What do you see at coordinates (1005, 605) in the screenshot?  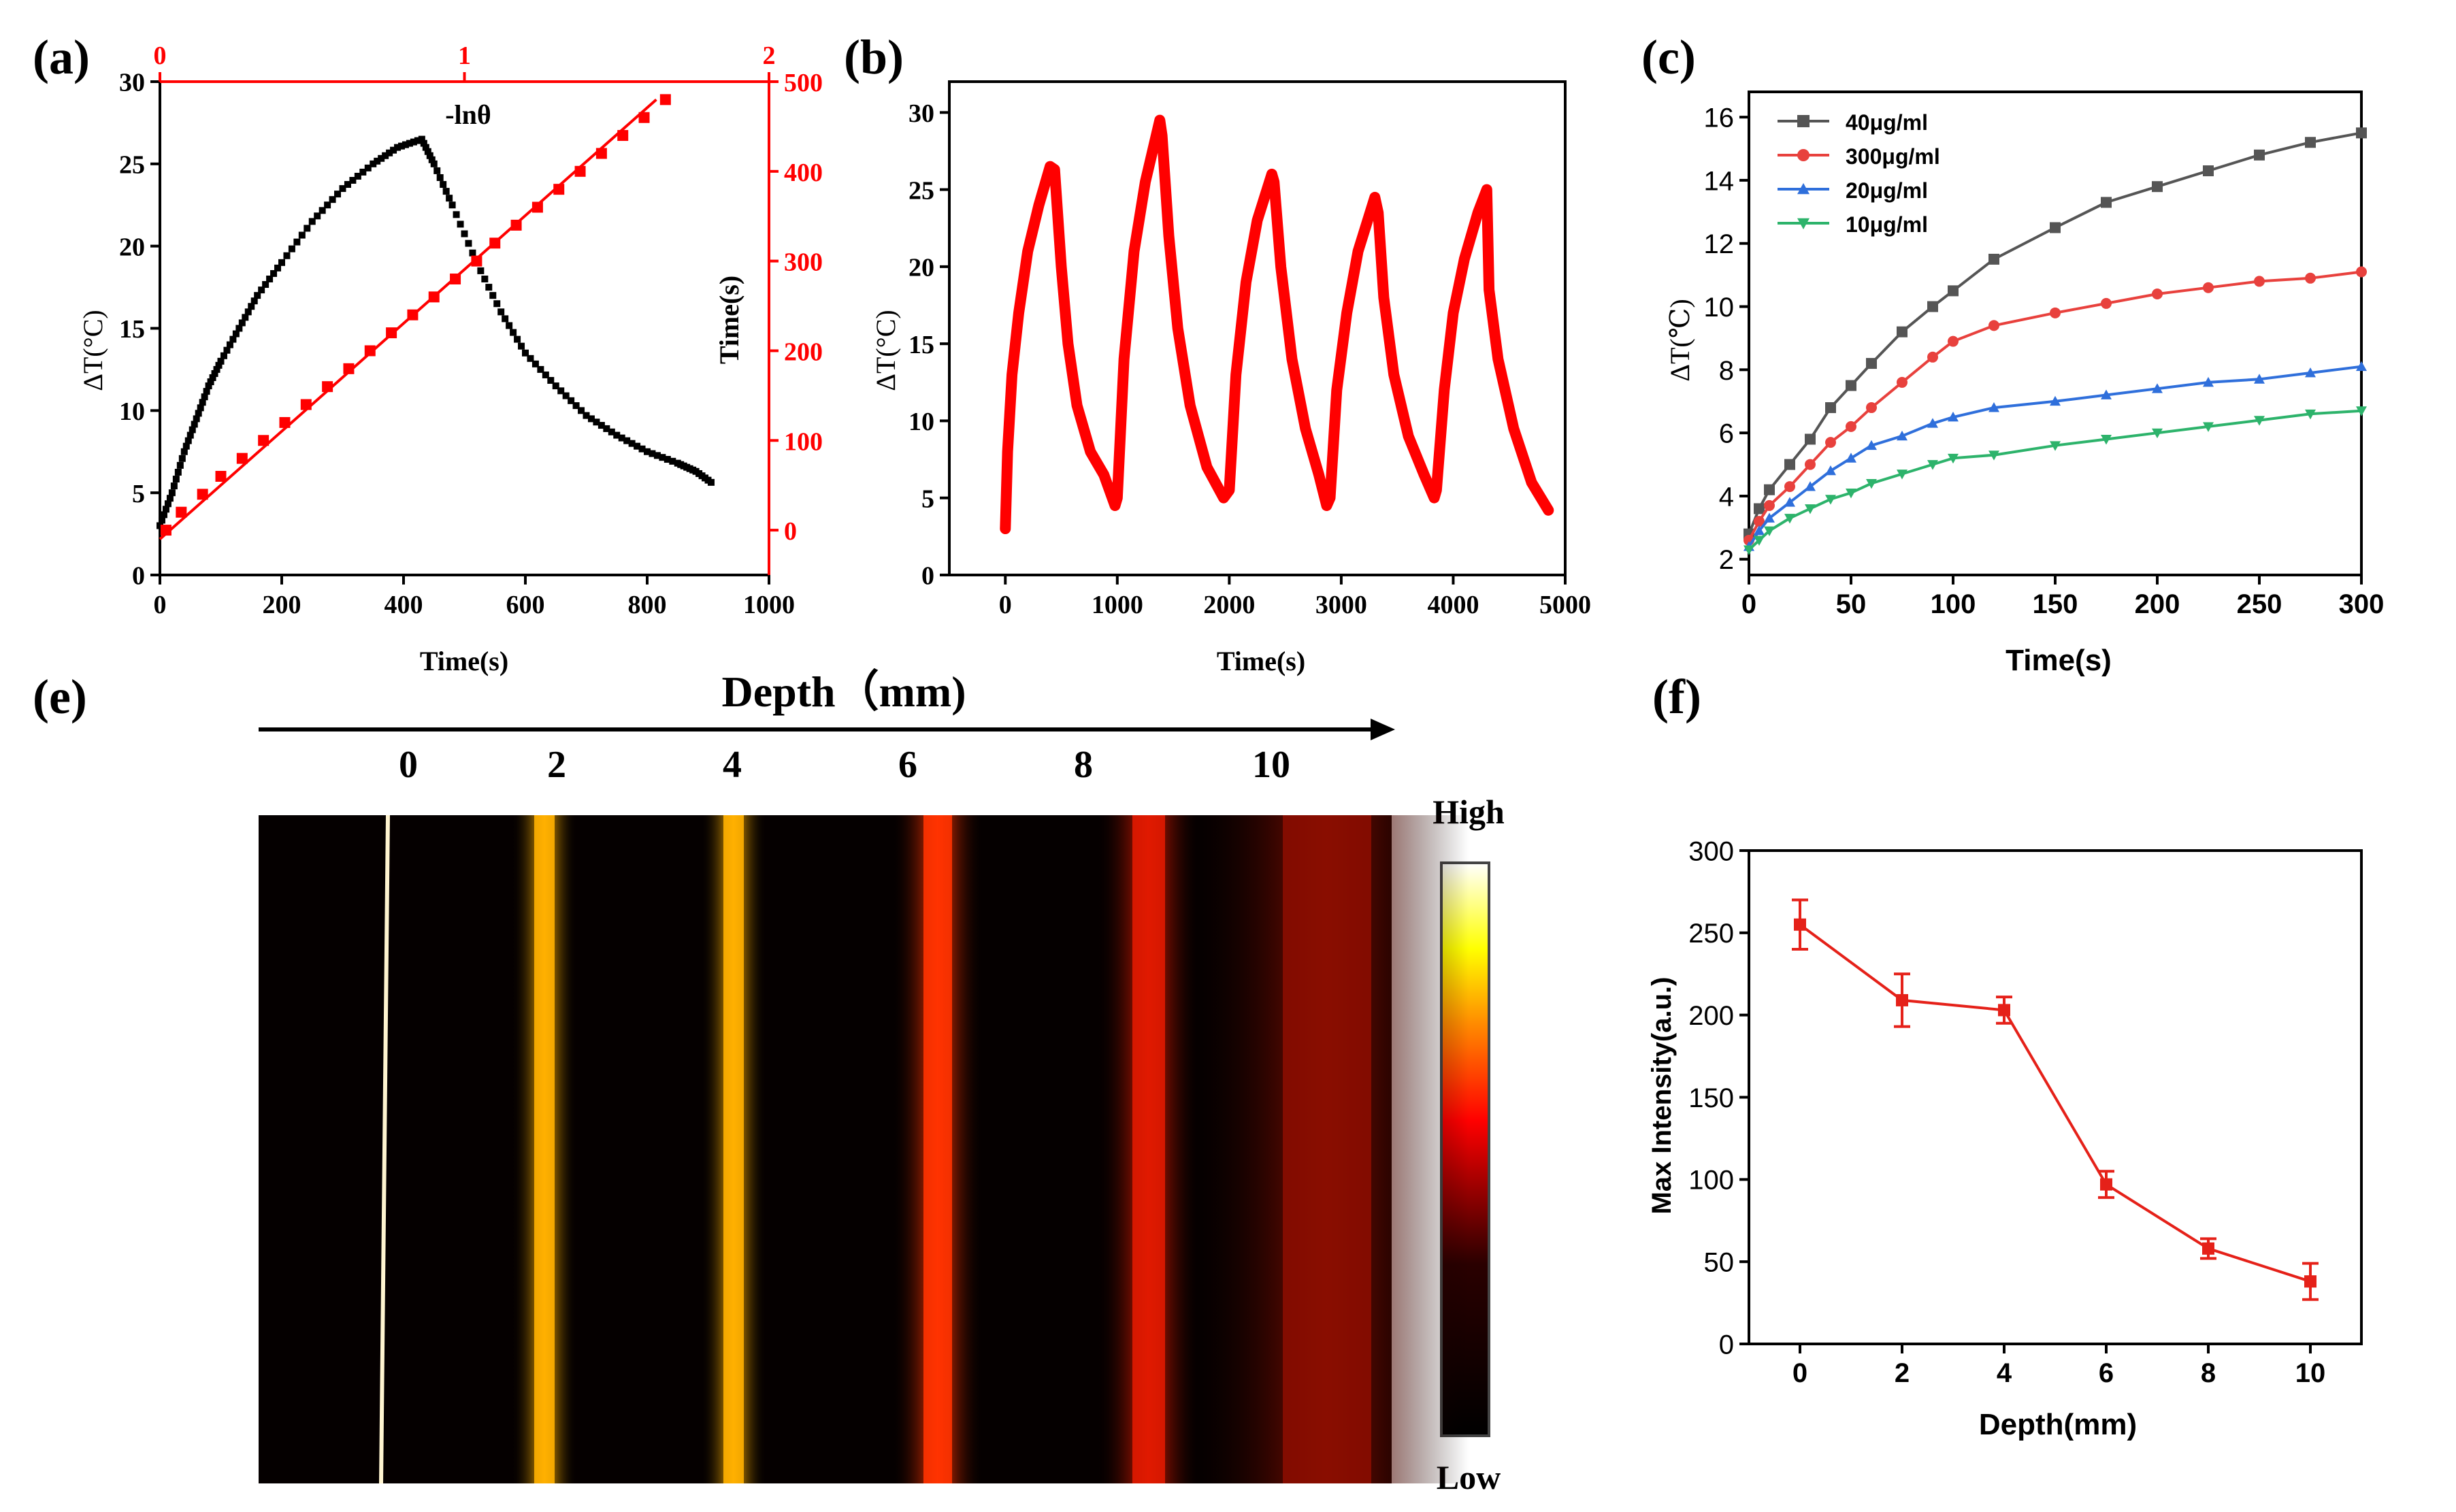 I see `chart-b-xtick-label: 0` at bounding box center [1005, 605].